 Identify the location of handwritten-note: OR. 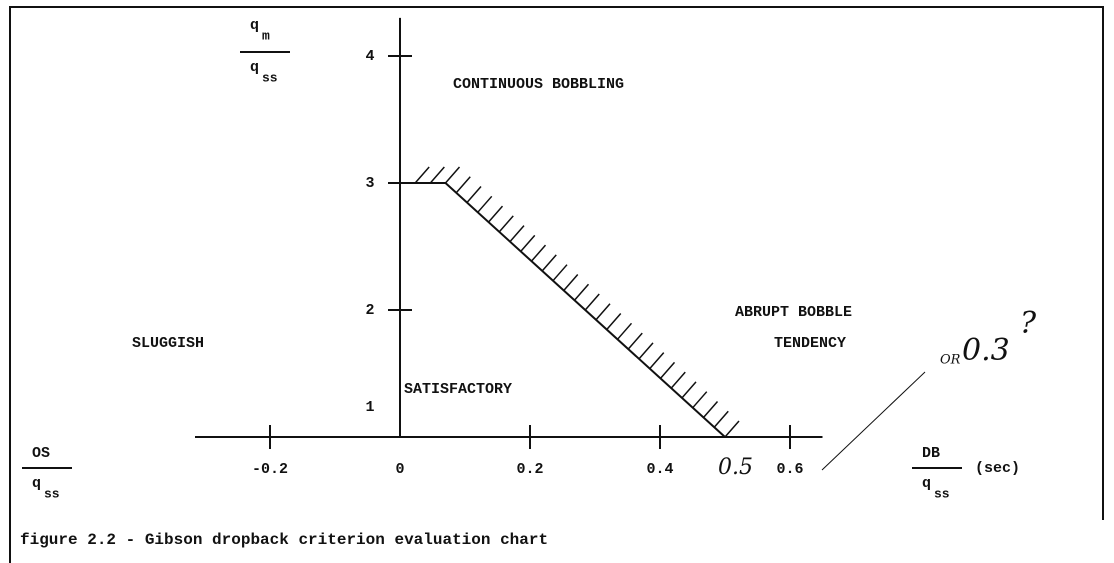
(950, 360).